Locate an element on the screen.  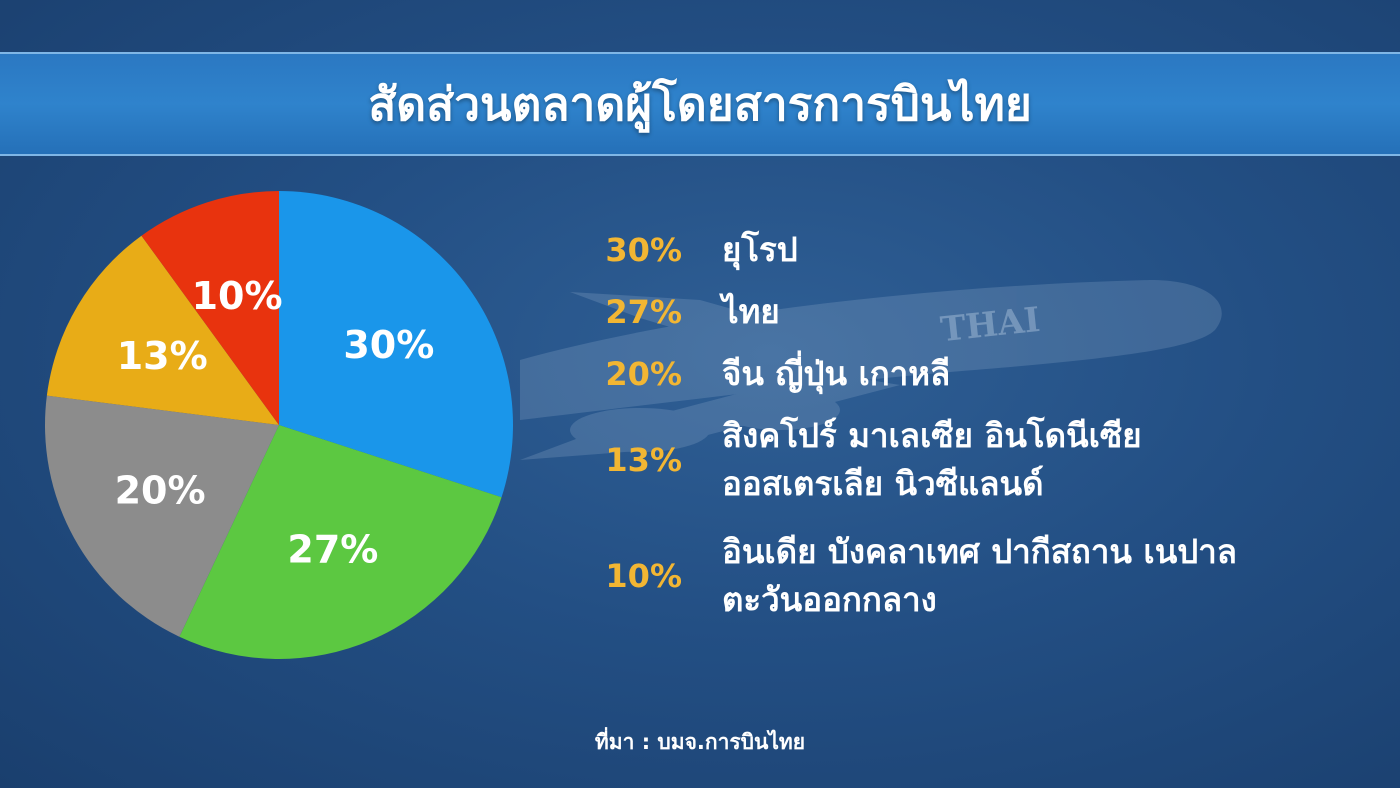
chart-title: สัดส่วนตลาดผู้โดยสารการบินไทย is located at coordinates (700, 103).